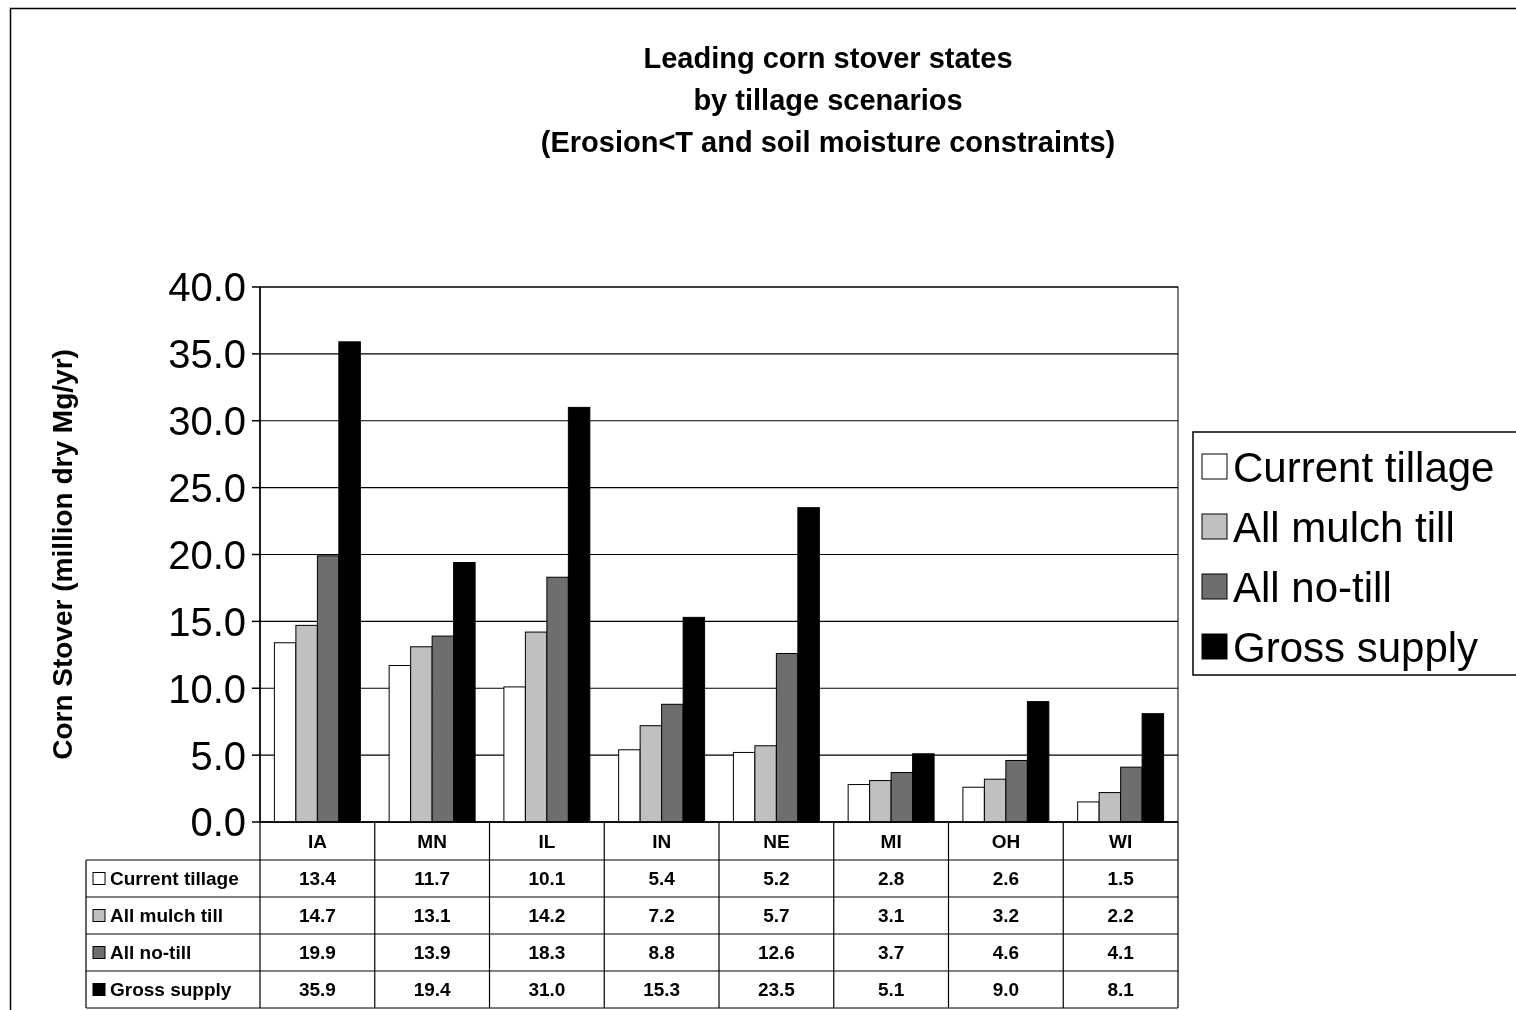 The image size is (1516, 1010). What do you see at coordinates (776, 990) in the screenshot?
I see `data-label: 23.5` at bounding box center [776, 990].